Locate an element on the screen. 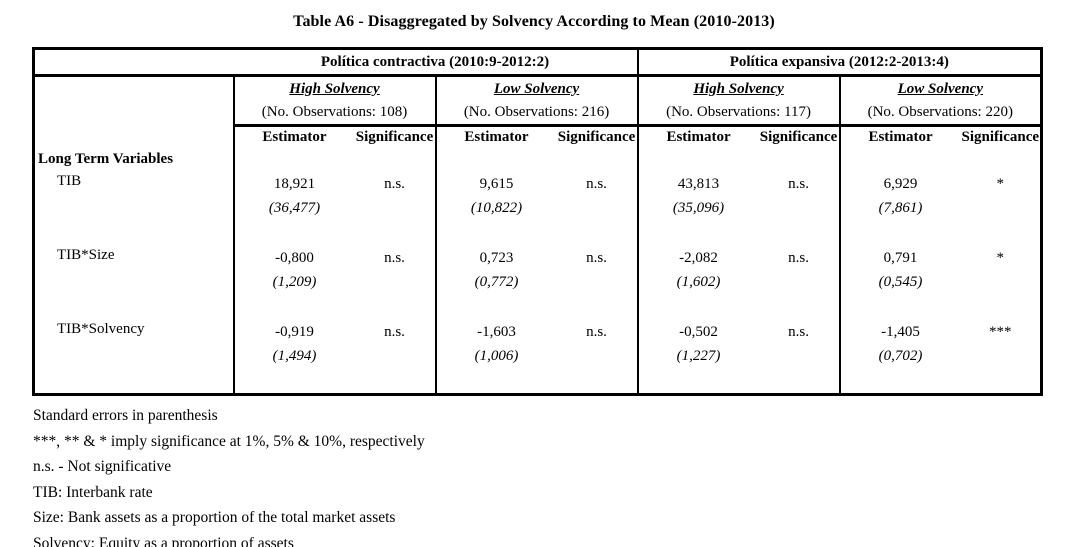  variable-label: TIB*Size is located at coordinates (86, 254).